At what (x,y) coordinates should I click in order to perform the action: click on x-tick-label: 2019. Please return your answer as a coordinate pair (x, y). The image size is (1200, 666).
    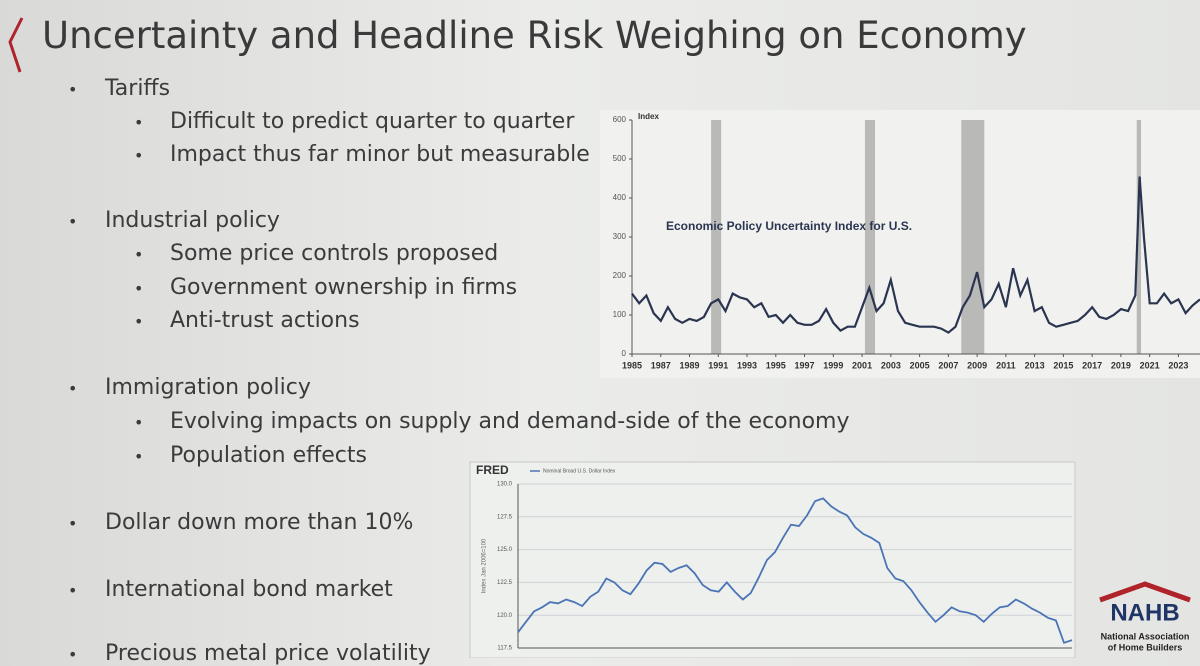
    Looking at the image, I should click on (1121, 365).